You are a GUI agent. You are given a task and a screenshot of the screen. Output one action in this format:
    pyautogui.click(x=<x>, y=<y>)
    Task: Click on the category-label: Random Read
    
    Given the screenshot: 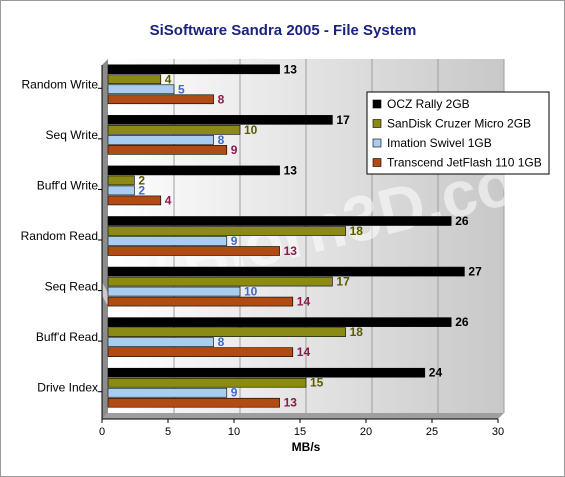 What is the action you would take?
    pyautogui.click(x=59, y=236)
    